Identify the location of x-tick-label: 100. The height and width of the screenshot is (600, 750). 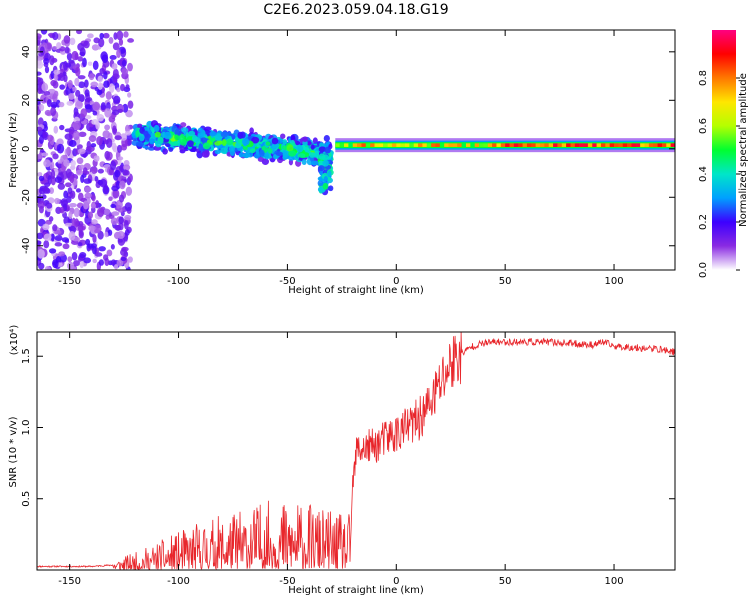
(613, 581).